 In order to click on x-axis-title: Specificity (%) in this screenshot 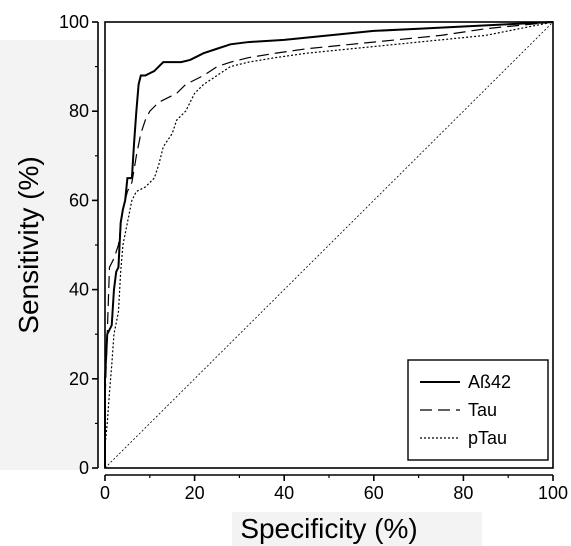, I will do `click(328, 528)`.